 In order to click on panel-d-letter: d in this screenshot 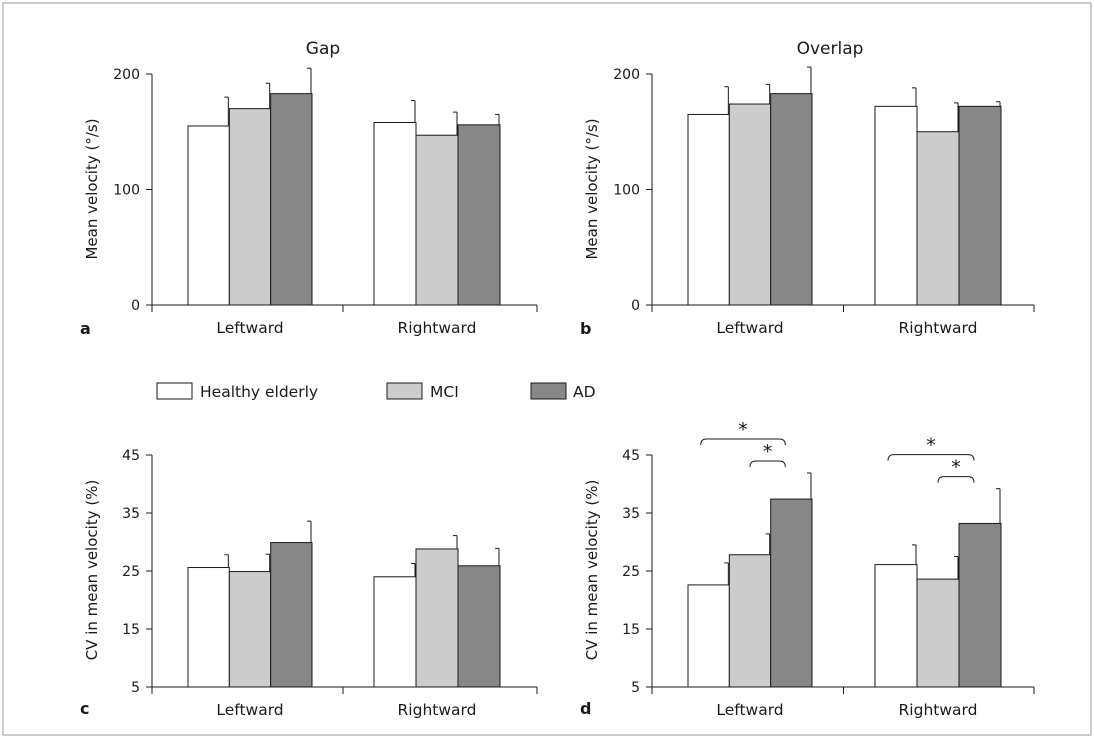, I will do `click(585, 708)`.